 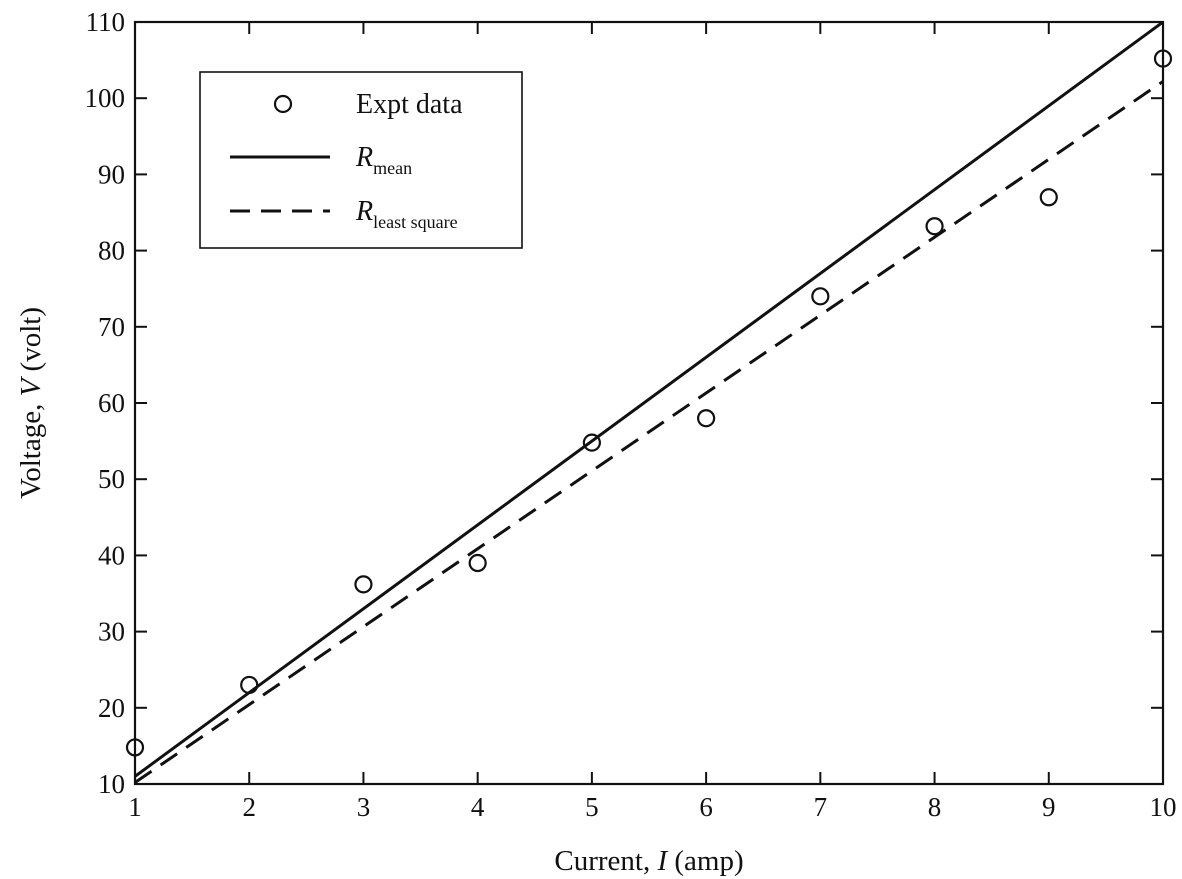 What do you see at coordinates (383, 160) in the screenshot?
I see `legend-label-mean: Rmean` at bounding box center [383, 160].